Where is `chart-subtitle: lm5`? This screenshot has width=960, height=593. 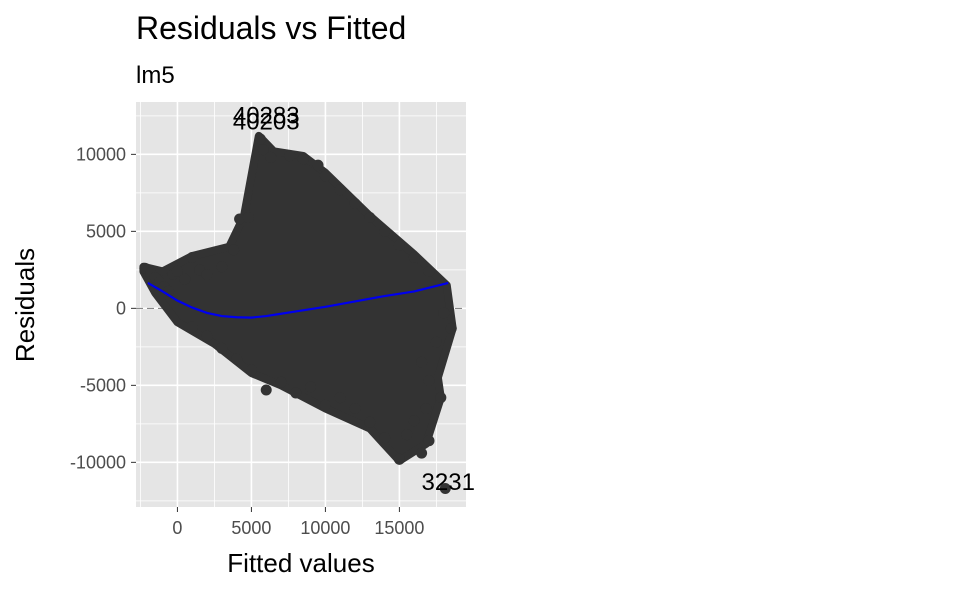
chart-subtitle: lm5 is located at coordinates (155, 75).